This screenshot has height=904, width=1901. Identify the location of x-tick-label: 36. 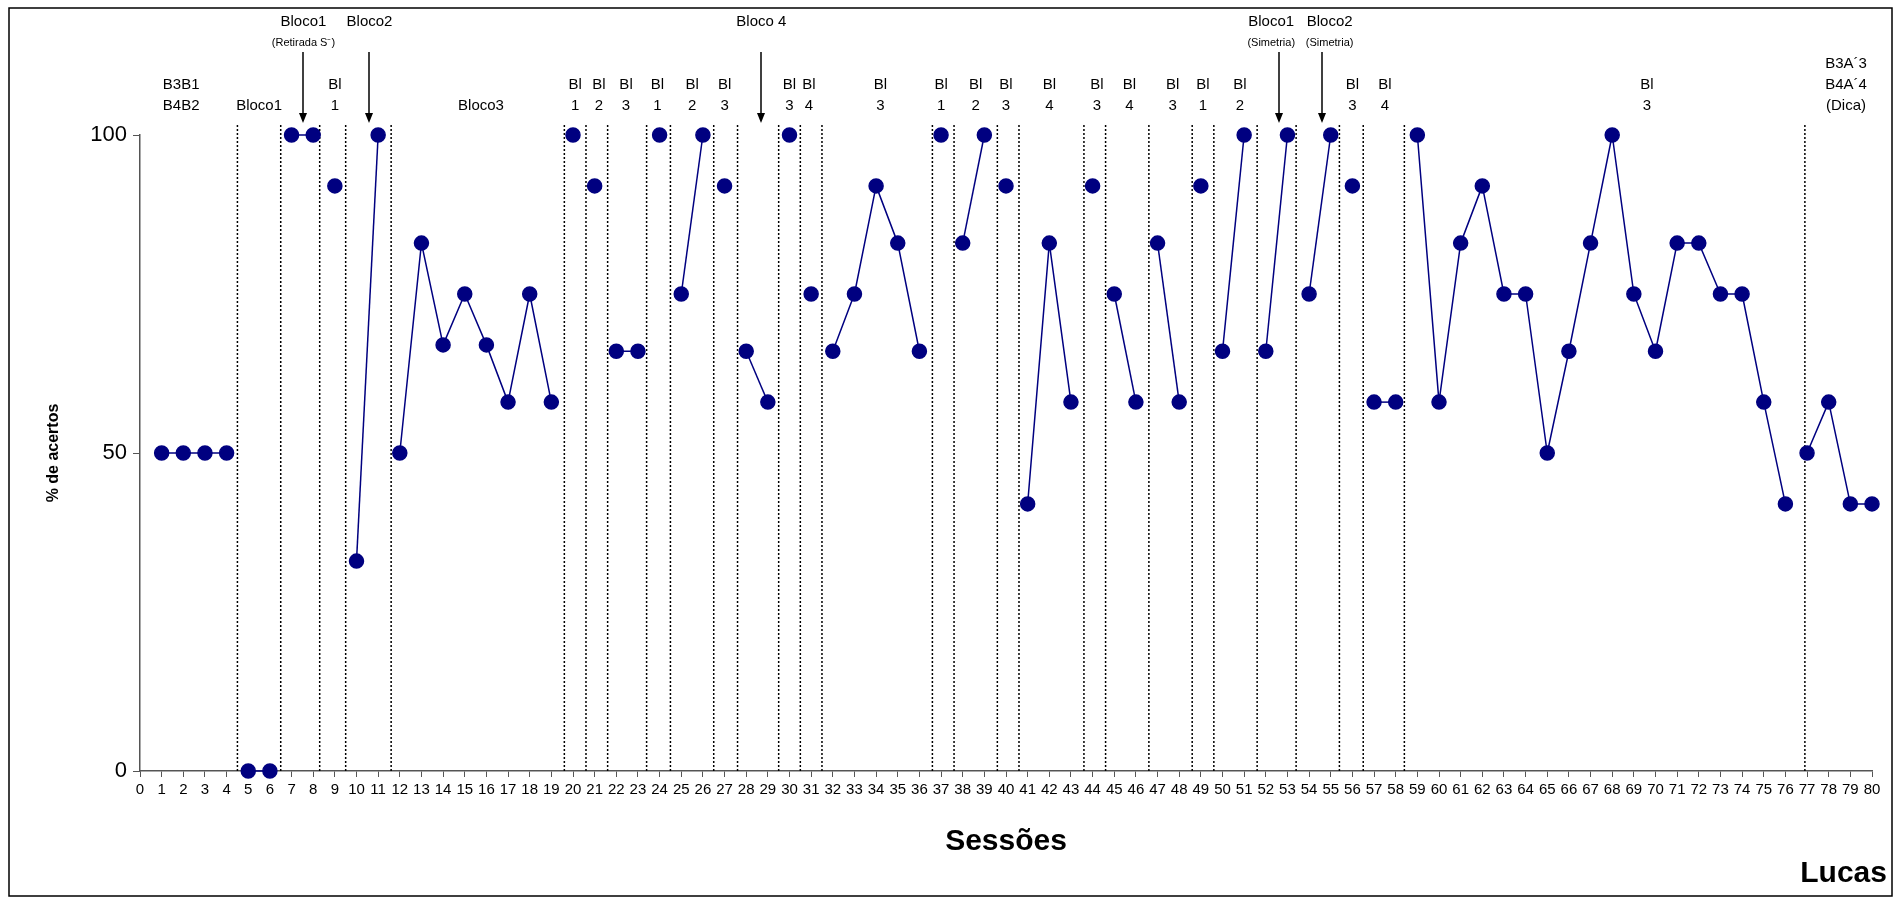
(919, 789).